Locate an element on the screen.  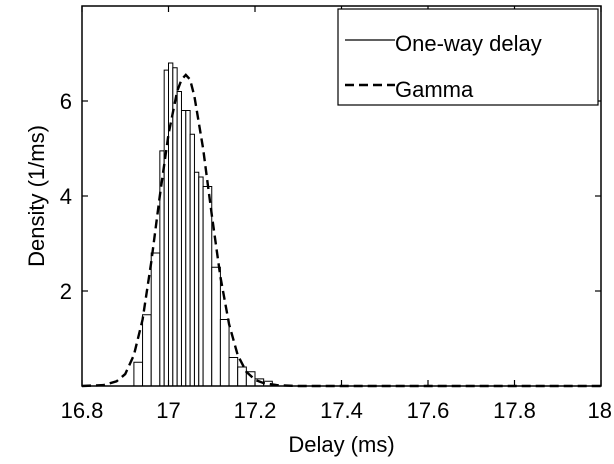
y-tick-label: 4 is located at coordinates (66, 196).